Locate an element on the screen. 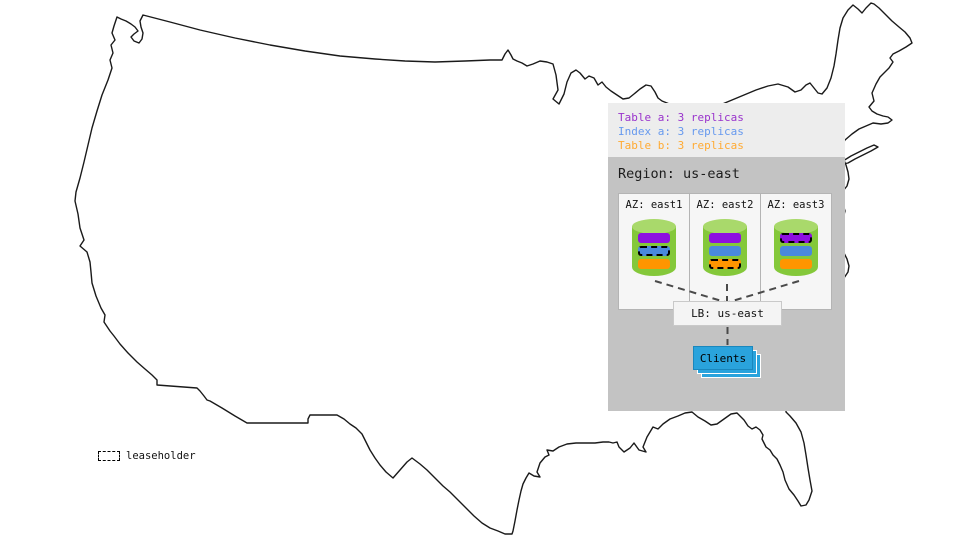 The width and height of the screenshot is (960, 540). az-box-east2: AZ: east2 is located at coordinates (725, 251).